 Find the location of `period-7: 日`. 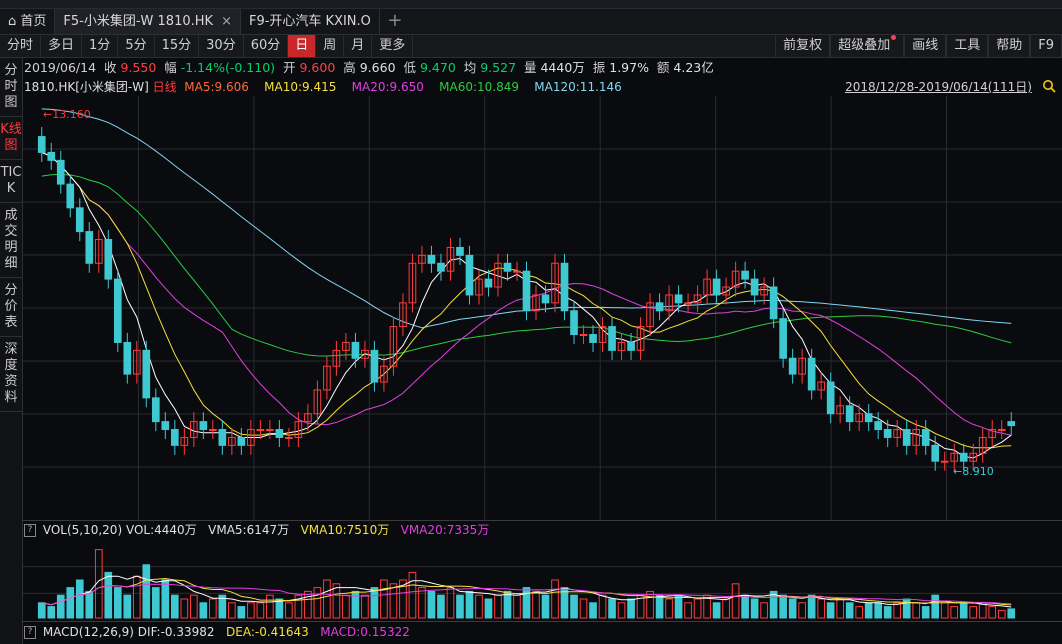

period-7: 日 is located at coordinates (302, 46).